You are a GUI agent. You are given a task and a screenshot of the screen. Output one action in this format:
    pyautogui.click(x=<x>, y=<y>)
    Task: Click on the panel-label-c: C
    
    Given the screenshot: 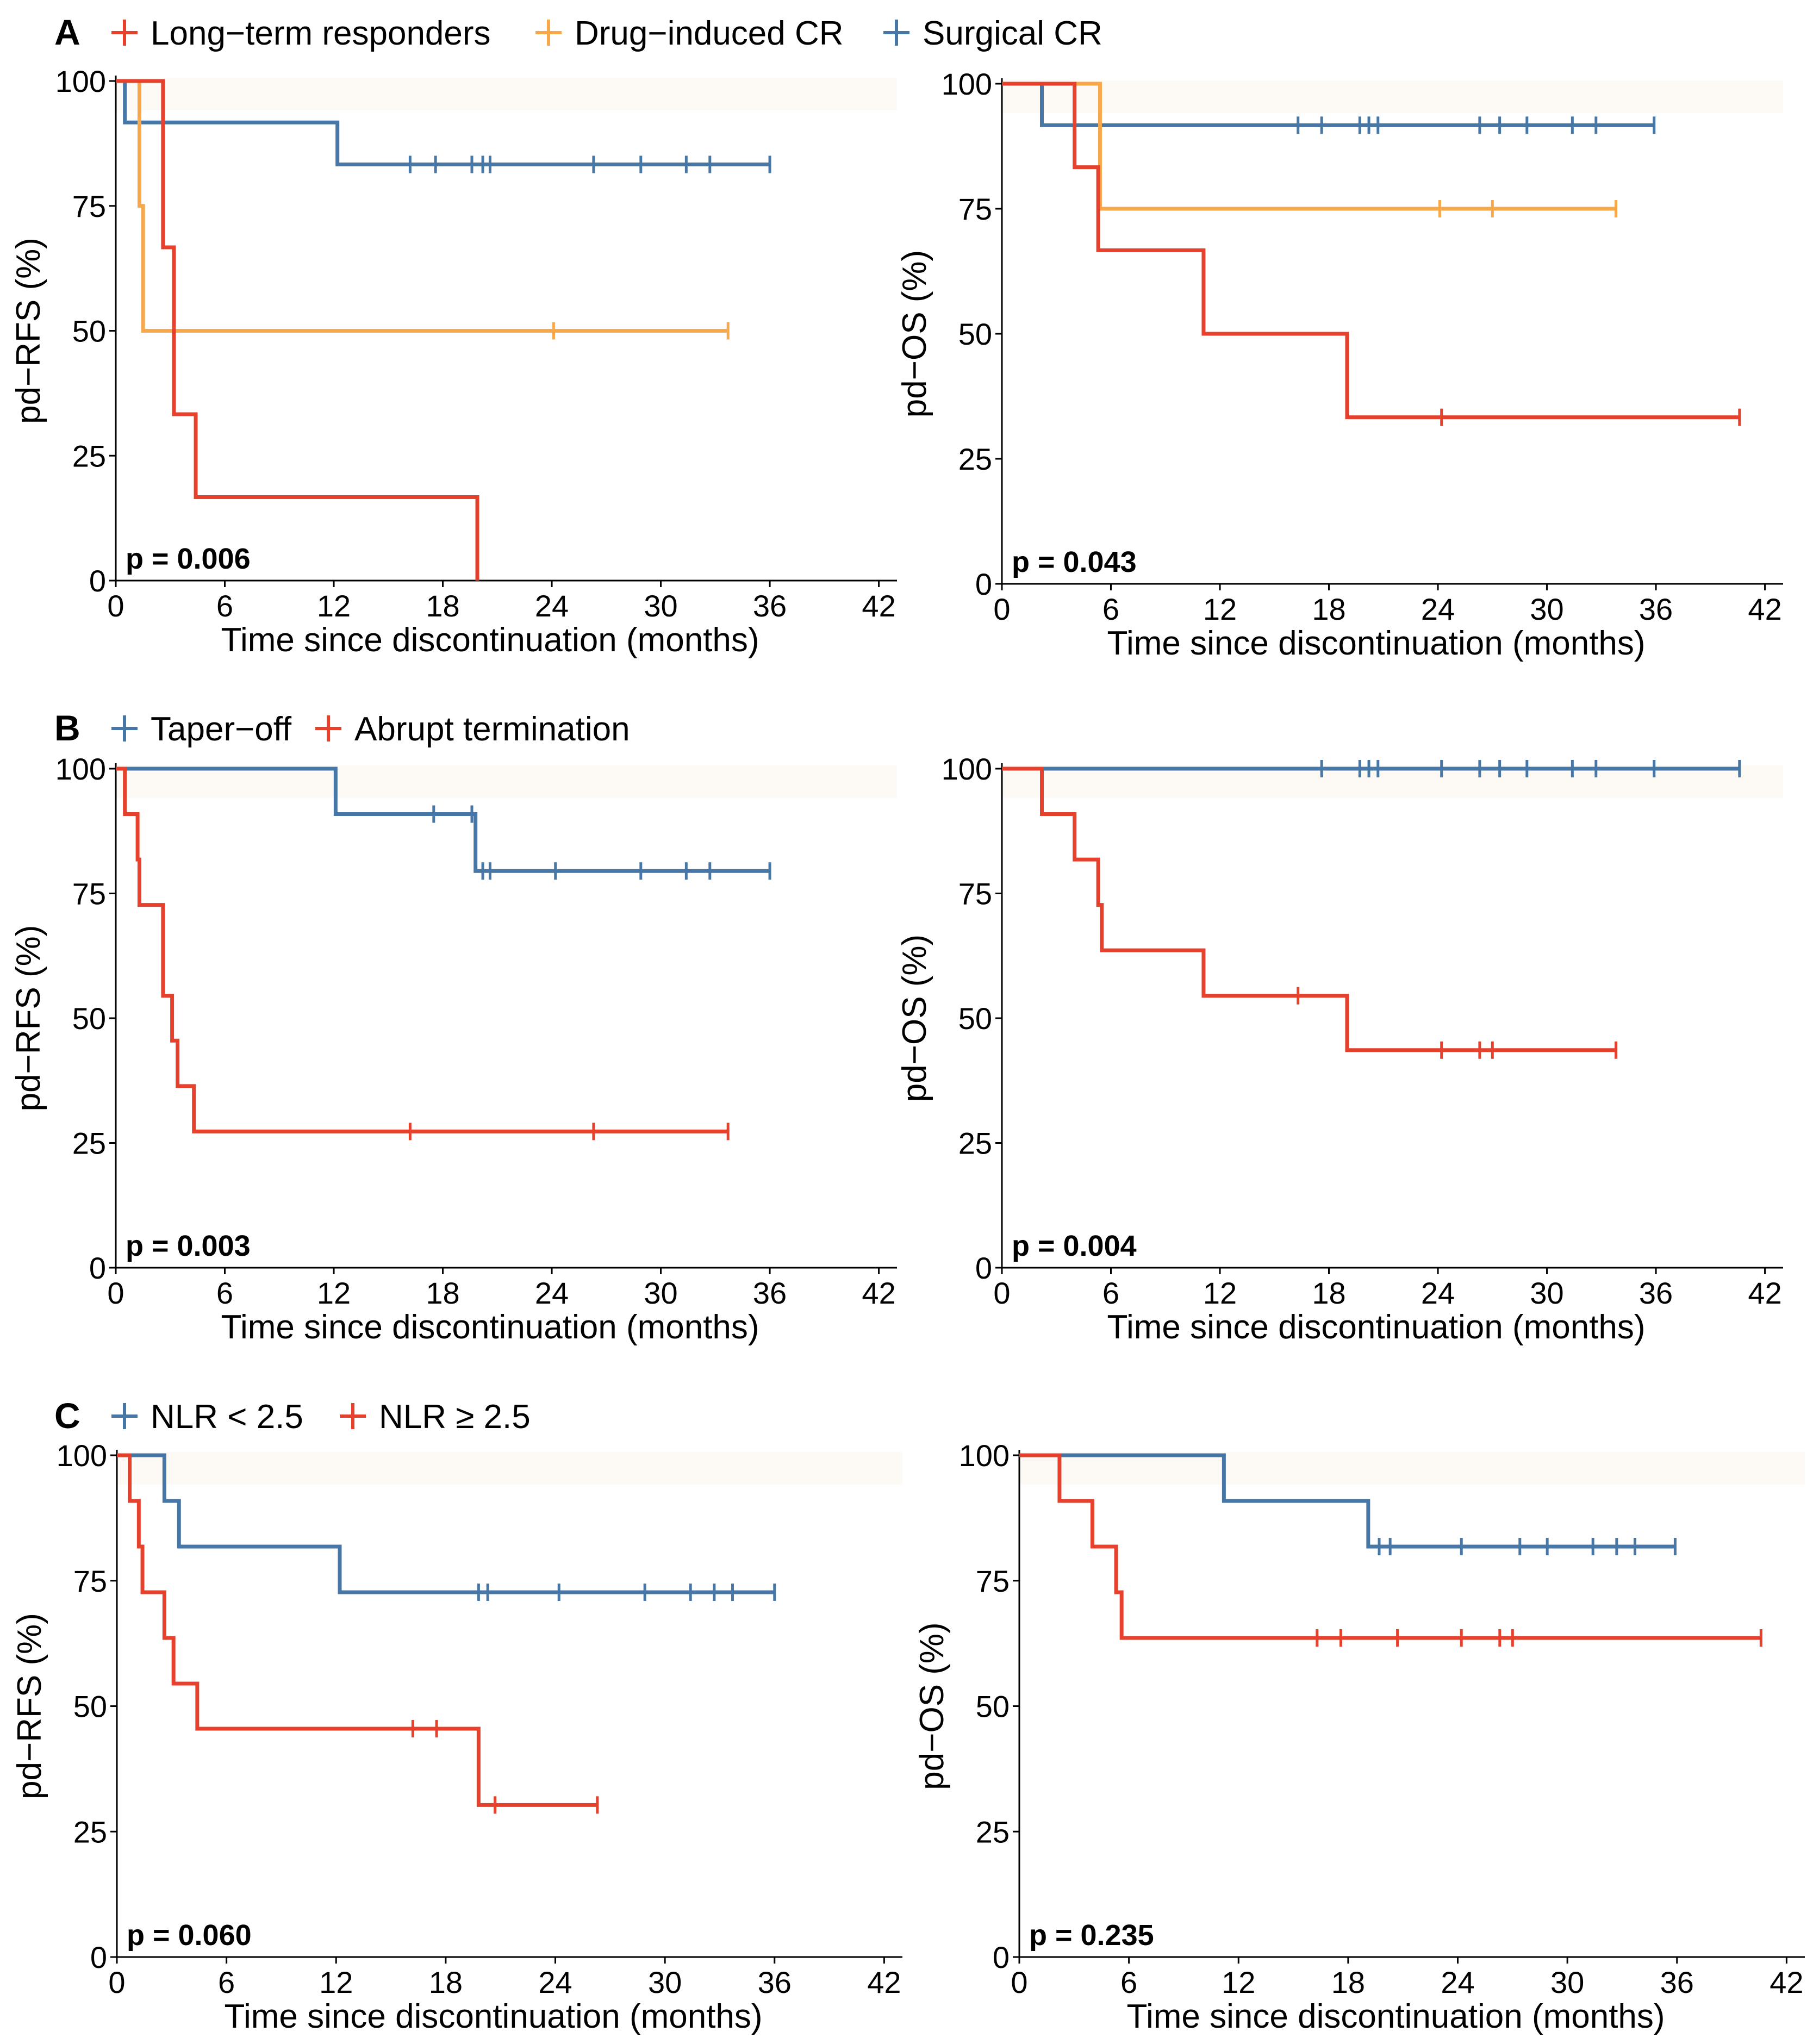 What is the action you would take?
    pyautogui.click(x=67, y=1415)
    